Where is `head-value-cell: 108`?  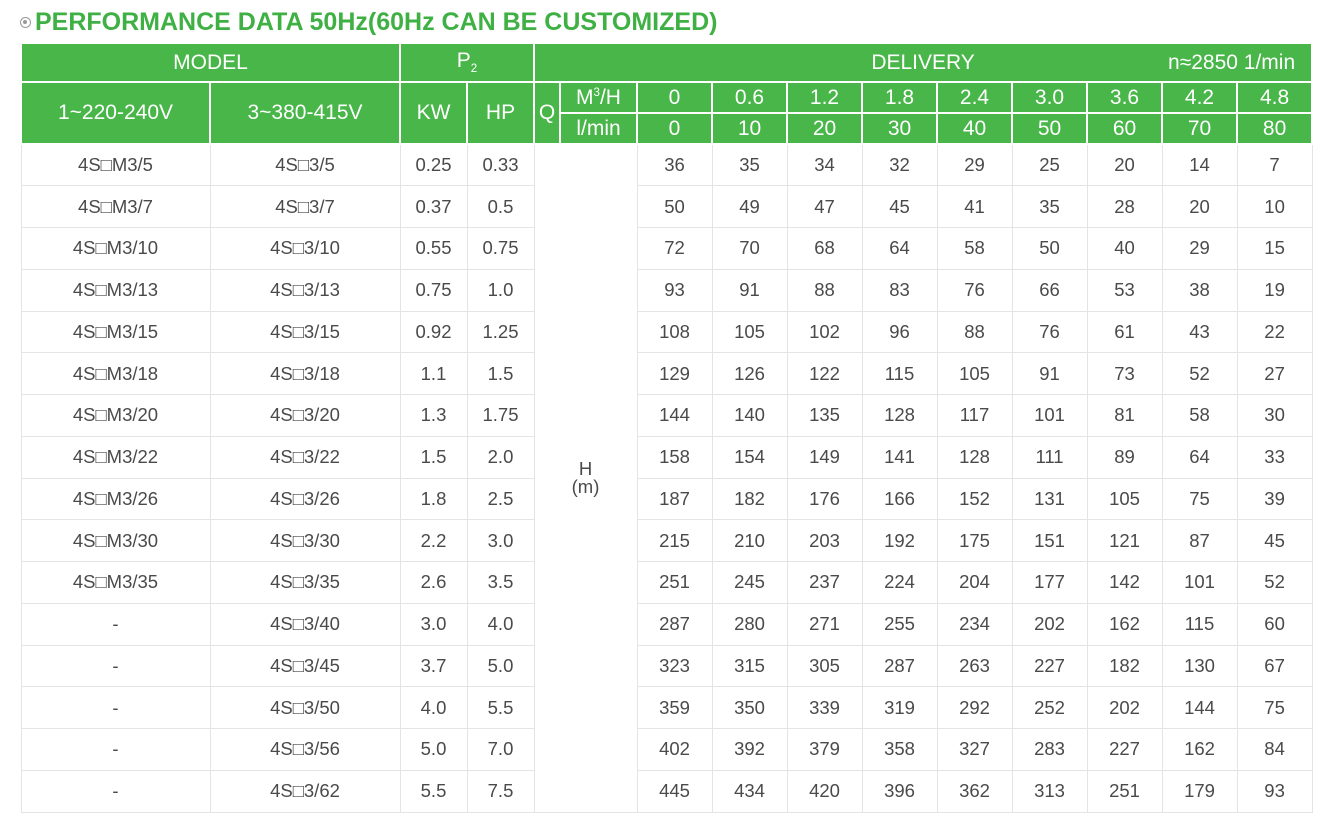
head-value-cell: 108 is located at coordinates (674, 332).